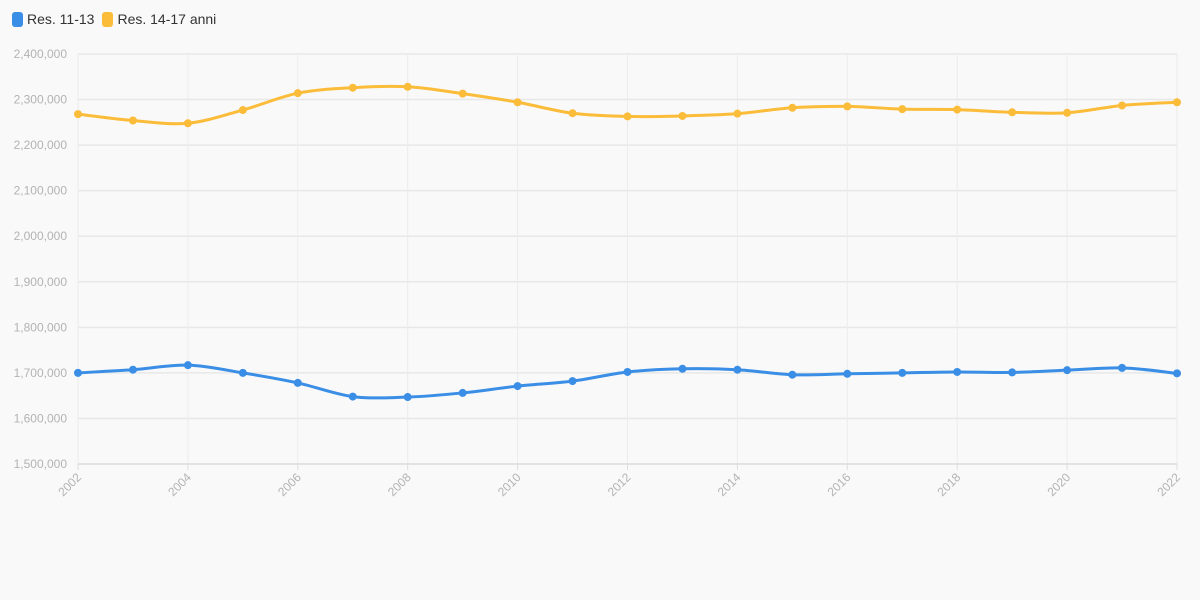 The image size is (1200, 600). What do you see at coordinates (41, 373) in the screenshot?
I see `y-tick-label: 1,700,000` at bounding box center [41, 373].